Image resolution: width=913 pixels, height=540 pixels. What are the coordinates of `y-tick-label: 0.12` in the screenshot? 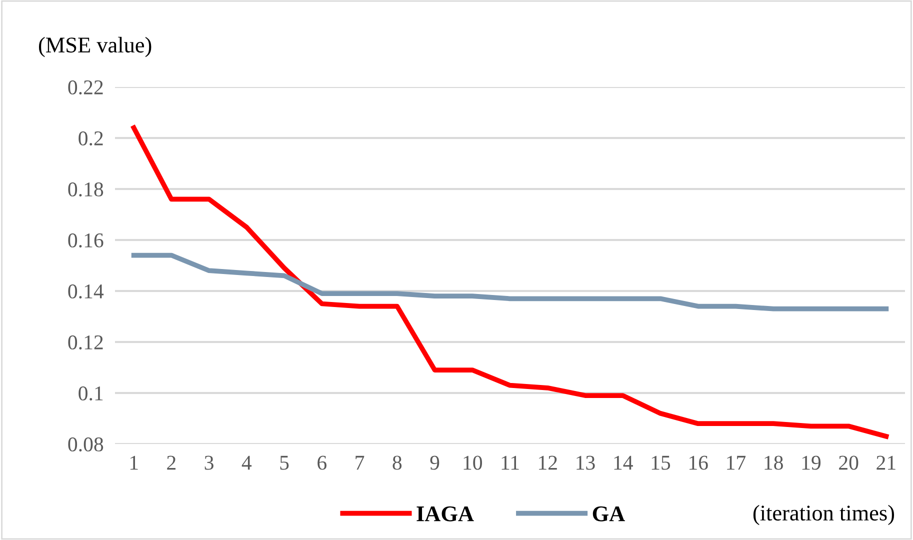 It's located at (85, 342).